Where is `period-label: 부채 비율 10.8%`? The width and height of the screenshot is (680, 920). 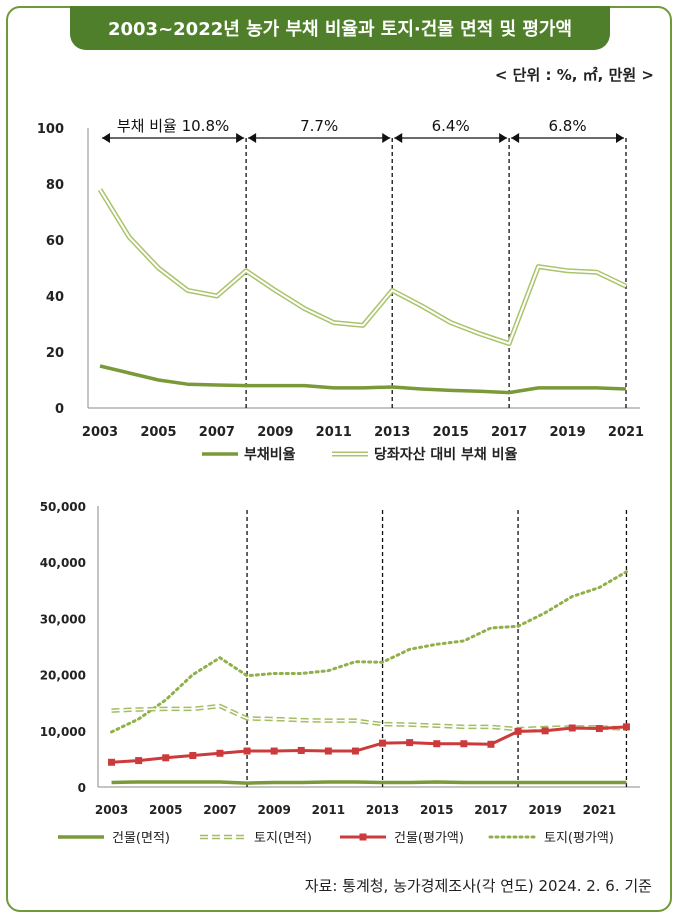
period-label: 부채 비율 10.8% is located at coordinates (173, 126).